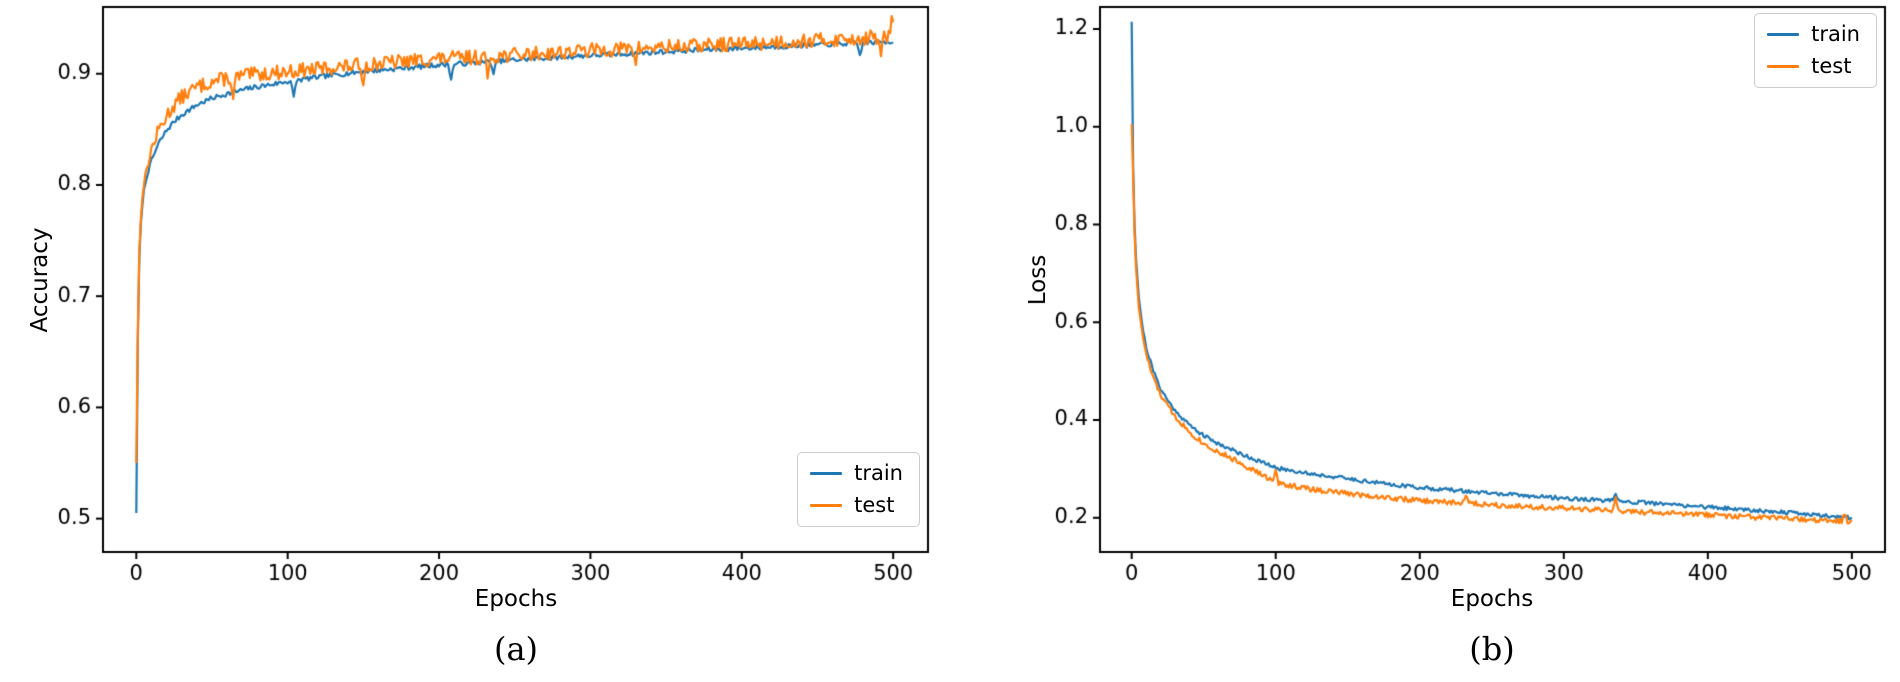  I want to click on loss-legend: train test, so click(1815, 50).